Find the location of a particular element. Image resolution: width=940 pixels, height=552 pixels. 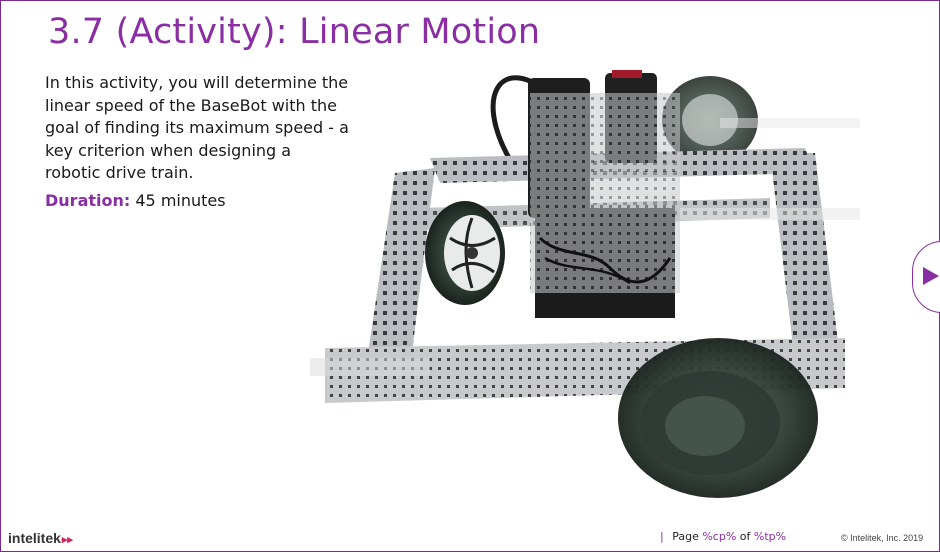

play-triangle-icon is located at coordinates (931, 276).